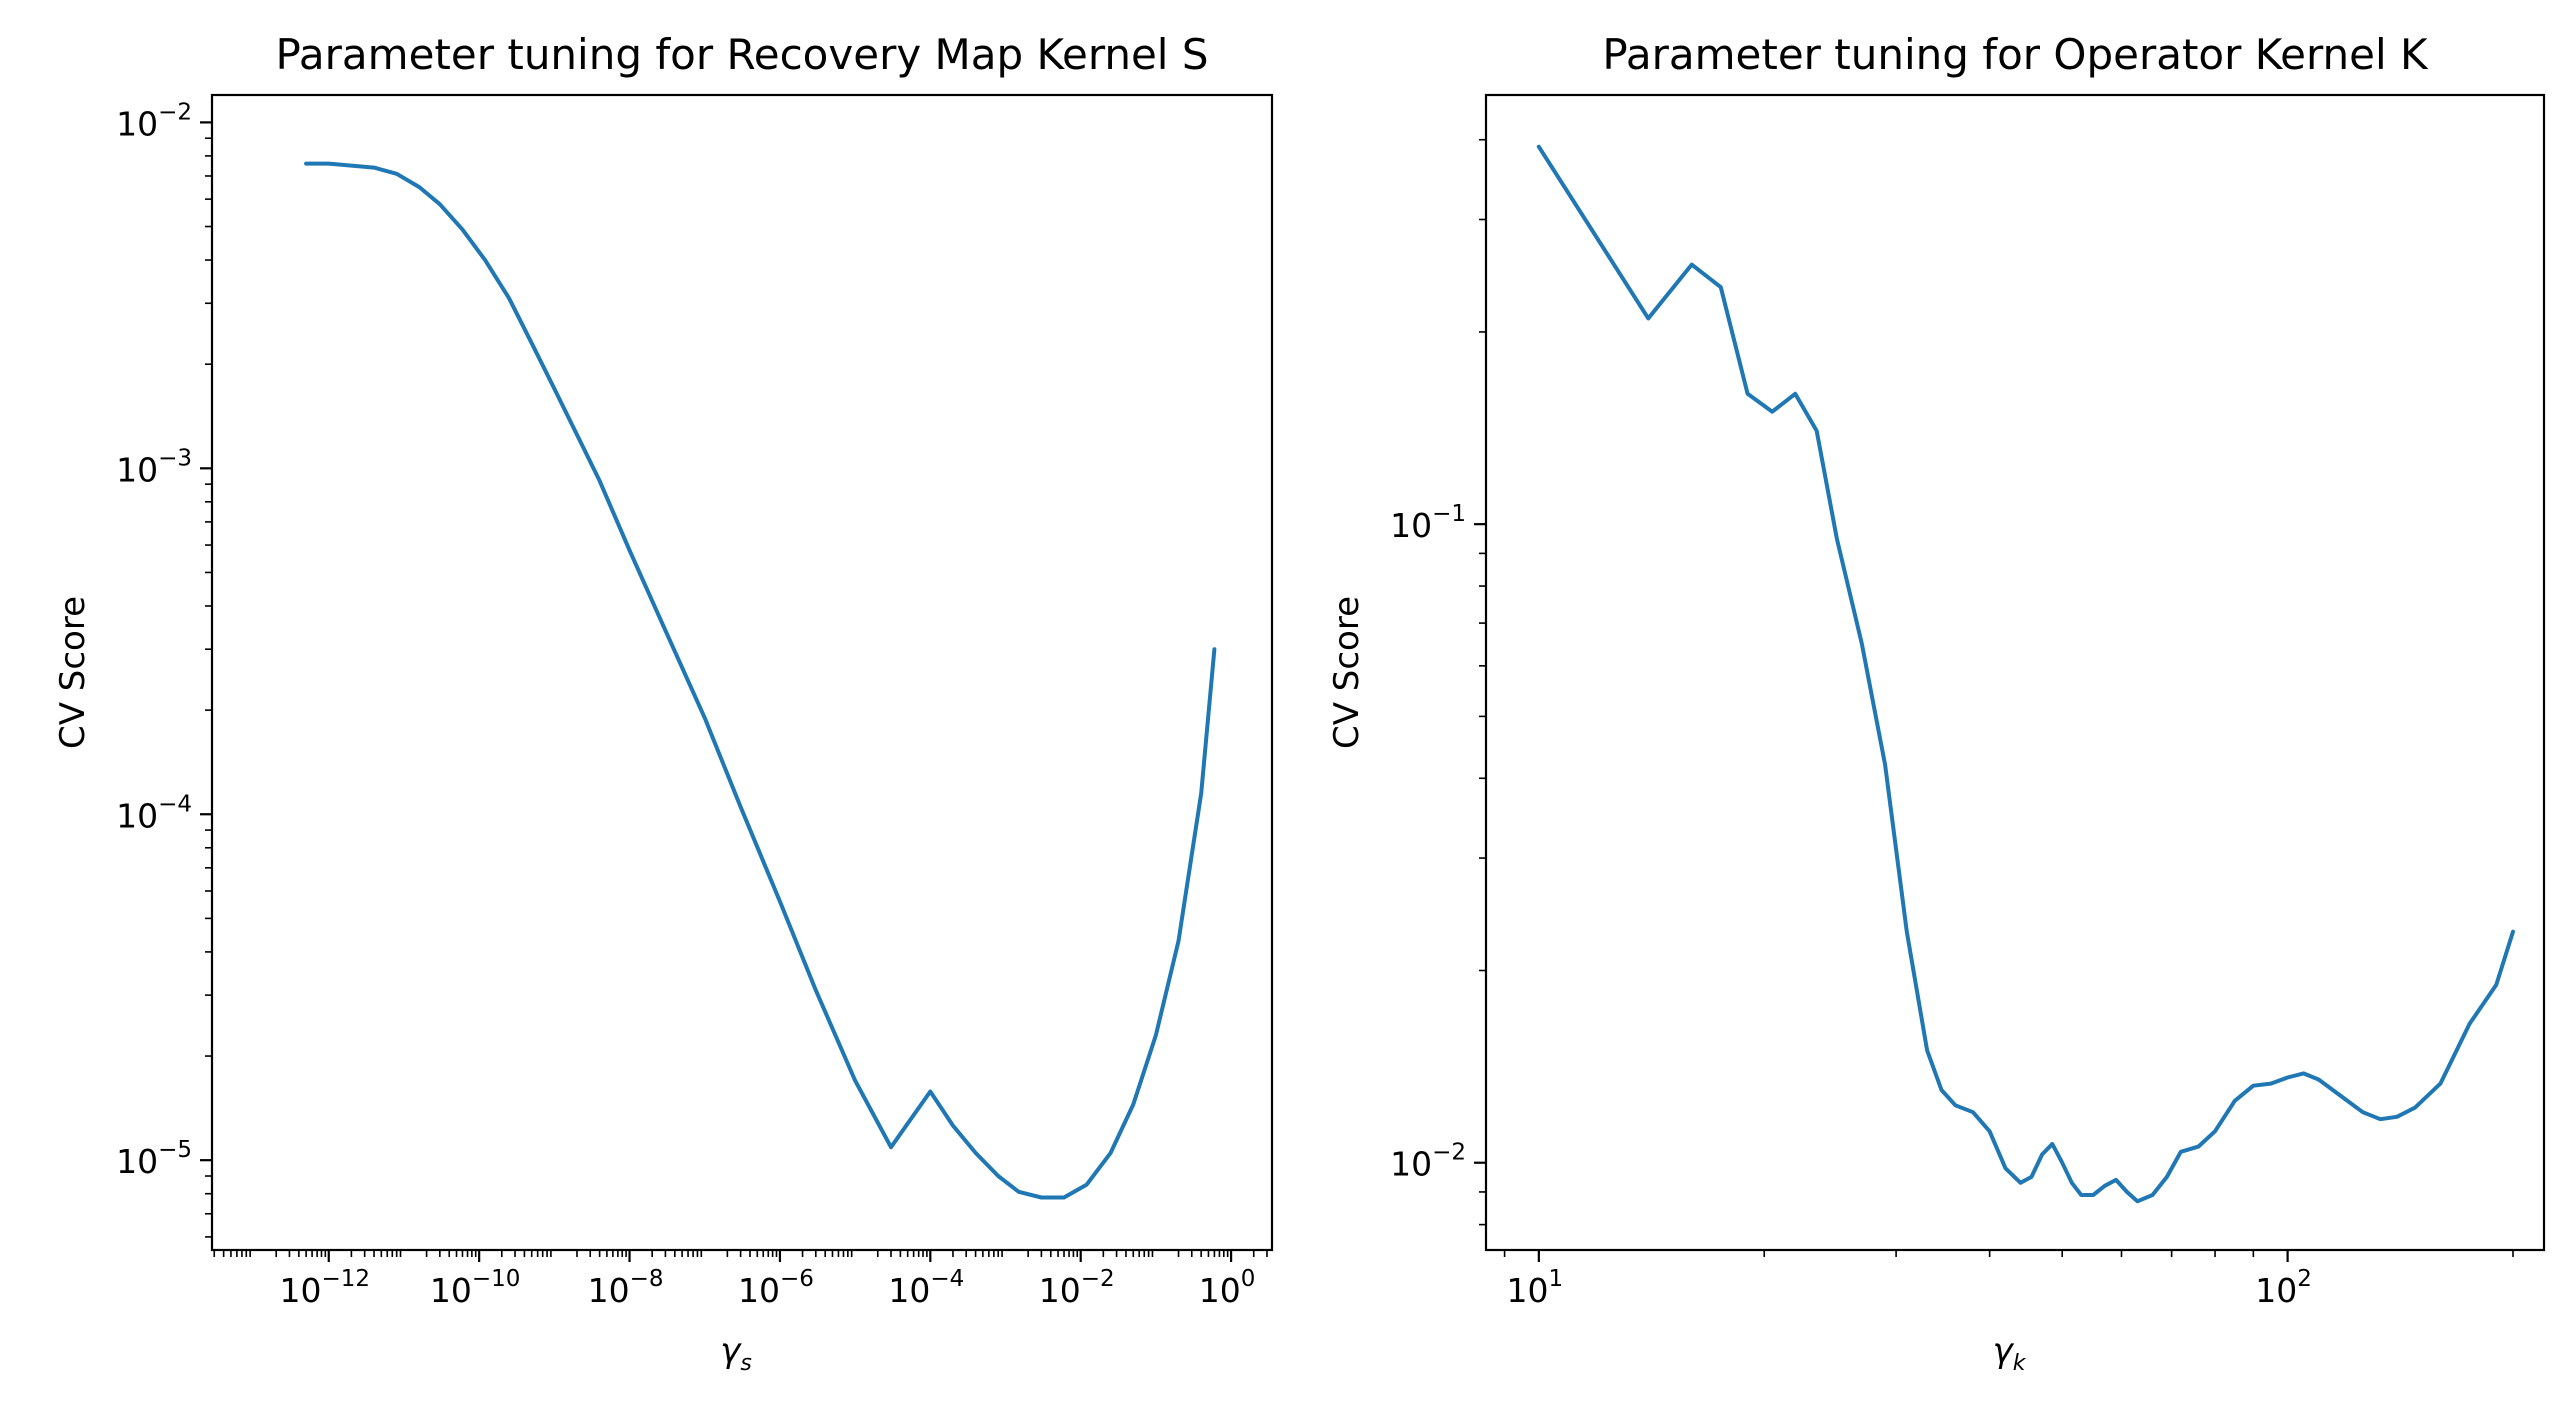 Image resolution: width=2567 pixels, height=1404 pixels. Describe the element at coordinates (2304, 1279) in the screenshot. I see `x-tick-exponent: 2` at that location.